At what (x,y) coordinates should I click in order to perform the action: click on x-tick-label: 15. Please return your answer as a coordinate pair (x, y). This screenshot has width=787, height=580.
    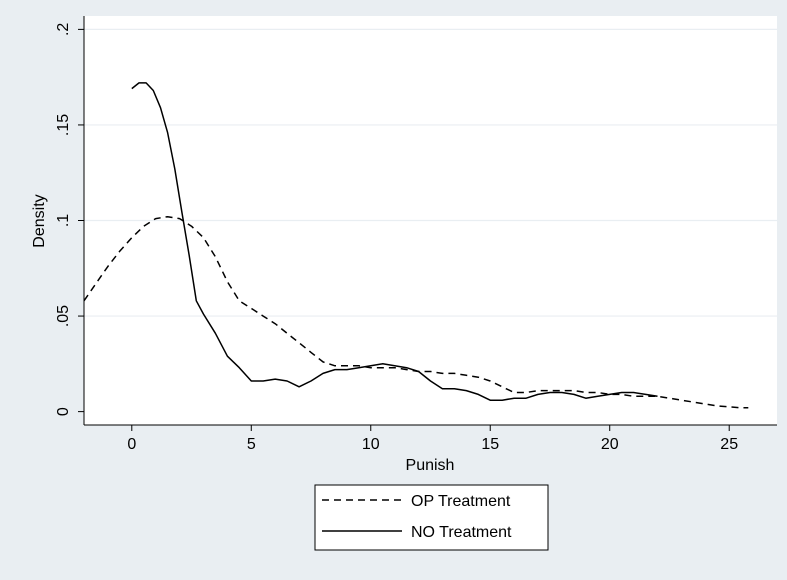
    Looking at the image, I should click on (490, 444).